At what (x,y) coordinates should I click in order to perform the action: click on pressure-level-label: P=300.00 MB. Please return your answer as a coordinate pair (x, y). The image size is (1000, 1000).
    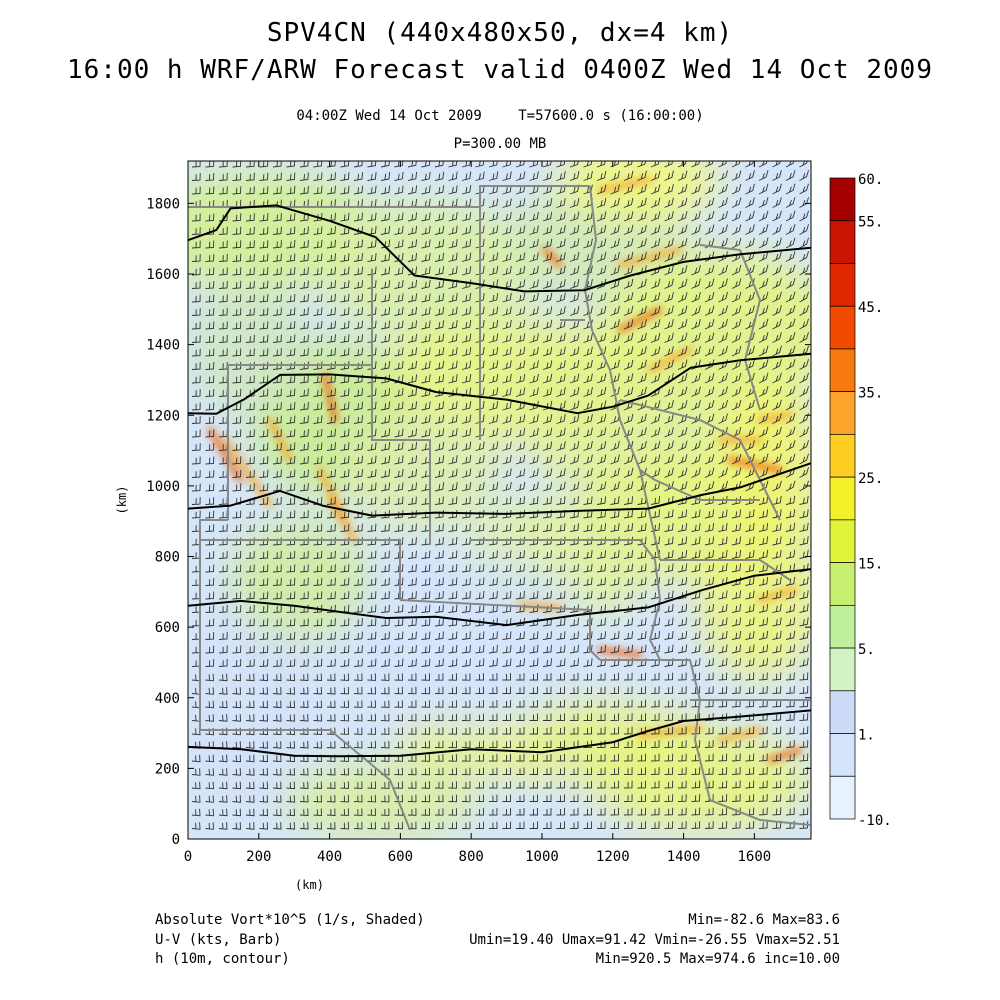
    Looking at the image, I should click on (500, 144).